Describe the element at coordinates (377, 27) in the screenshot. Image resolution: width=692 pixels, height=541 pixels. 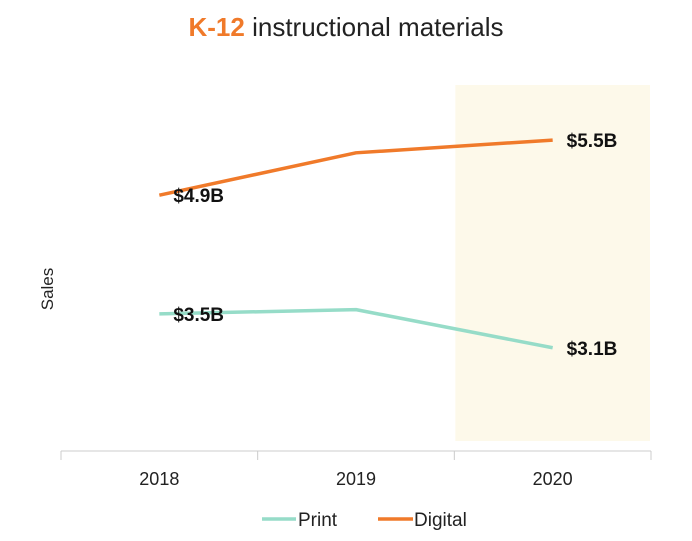
I see `chart-title-main: instructional materials` at that location.